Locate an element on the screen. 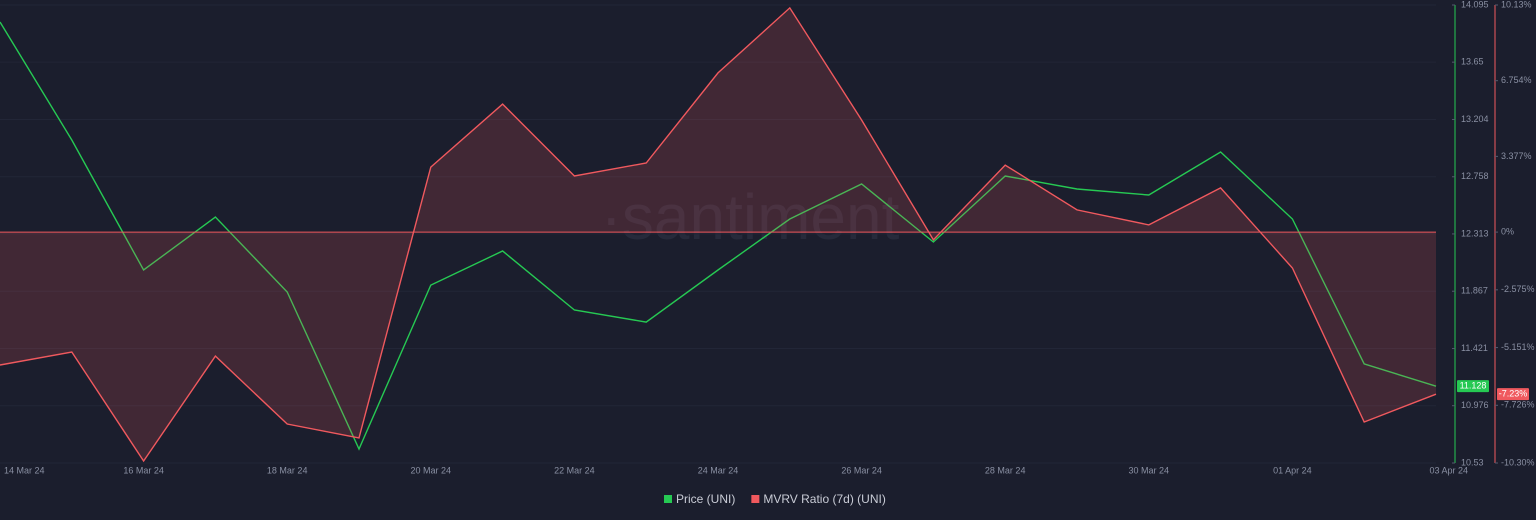  y-tick-label: 11.867 is located at coordinates (1474, 291).